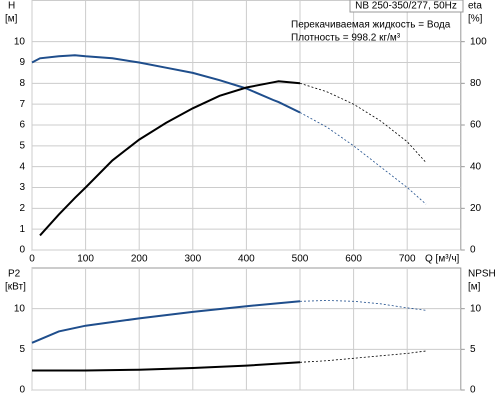  I want to click on y-tick-label: 2, so click(22, 208).